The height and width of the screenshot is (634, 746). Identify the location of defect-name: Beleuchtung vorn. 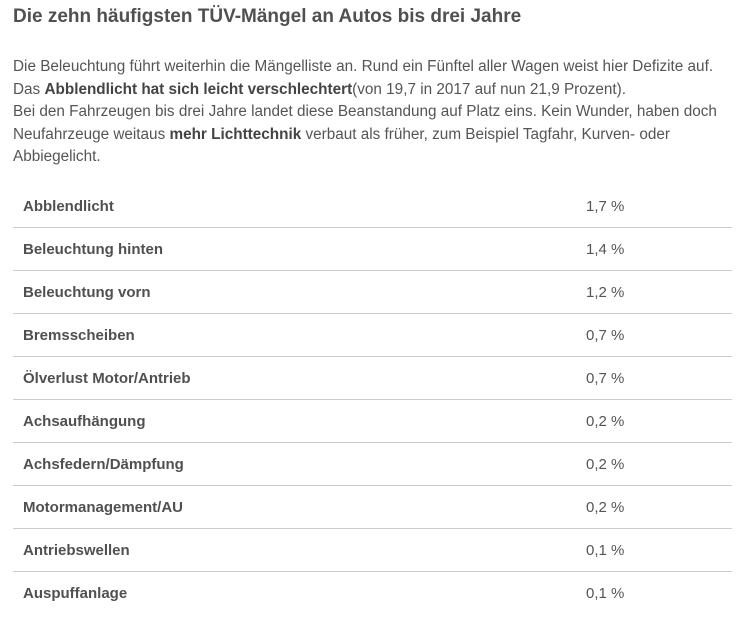
(294, 292).